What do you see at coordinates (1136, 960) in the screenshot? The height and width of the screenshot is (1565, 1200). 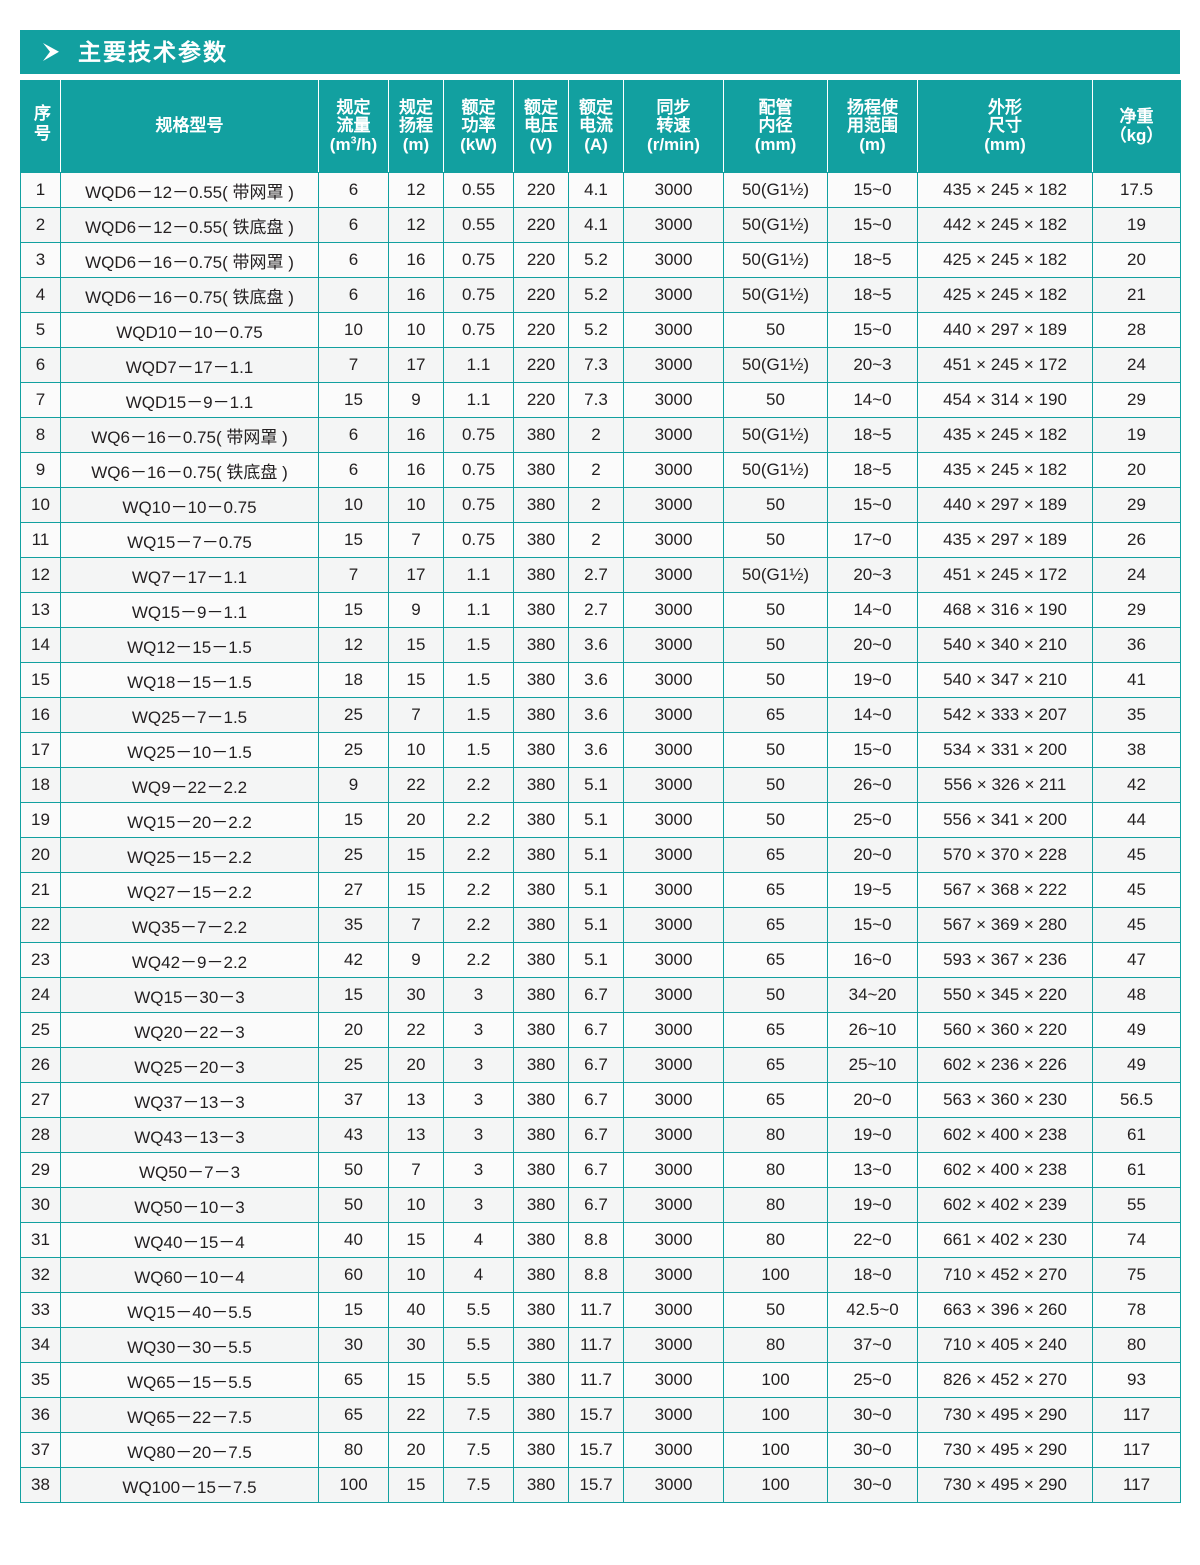 I see `cell-weight: 47` at bounding box center [1136, 960].